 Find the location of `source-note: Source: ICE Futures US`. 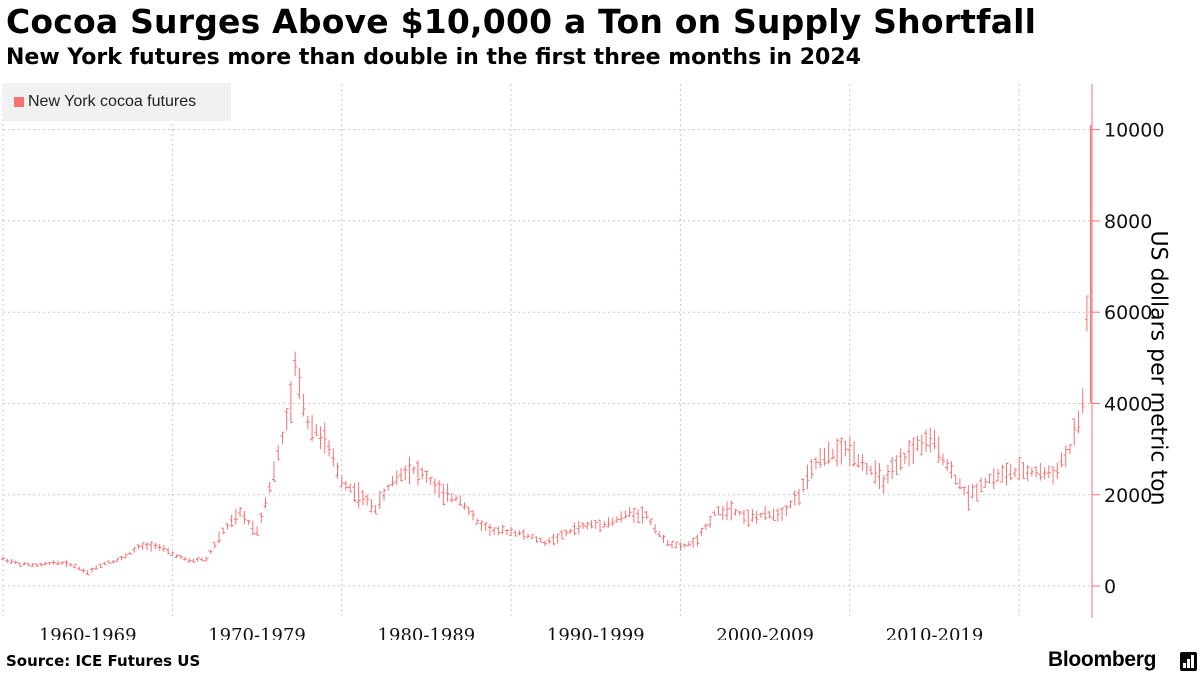

source-note: Source: ICE Futures US is located at coordinates (103, 661).